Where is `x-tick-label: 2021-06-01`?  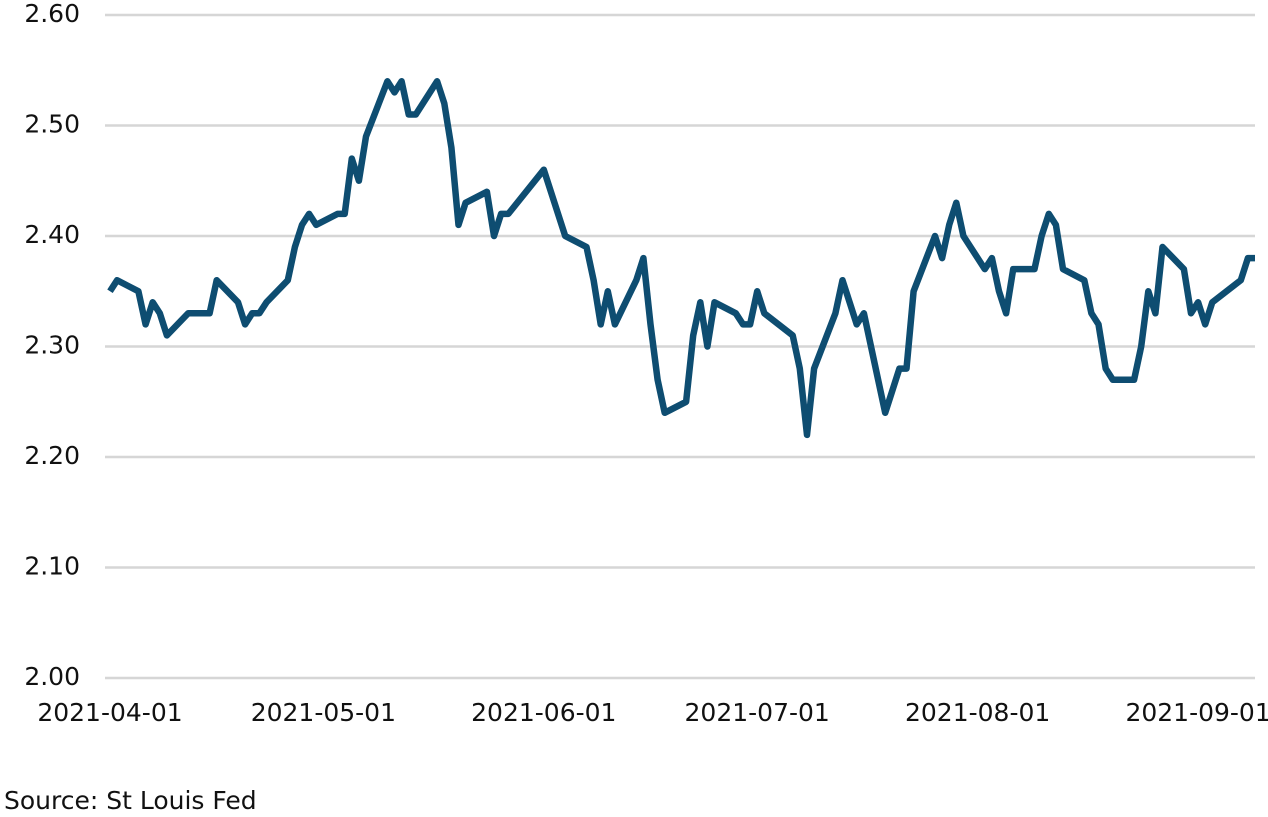 x-tick-label: 2021-06-01 is located at coordinates (543, 712).